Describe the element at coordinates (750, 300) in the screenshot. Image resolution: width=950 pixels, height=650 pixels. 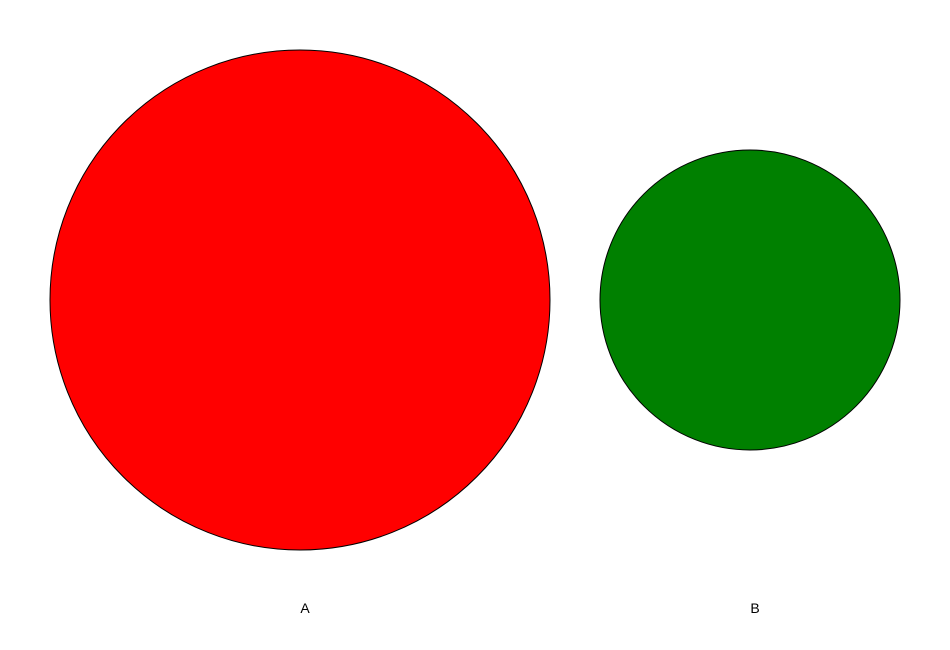
I see `circle-b` at that location.